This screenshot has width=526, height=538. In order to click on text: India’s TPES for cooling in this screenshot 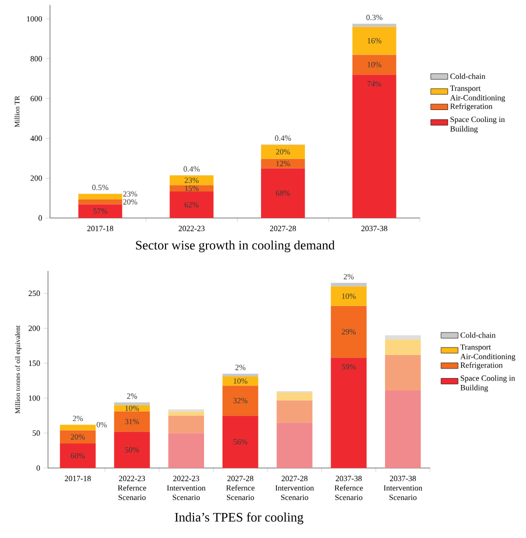, I will do `click(239, 518)`.